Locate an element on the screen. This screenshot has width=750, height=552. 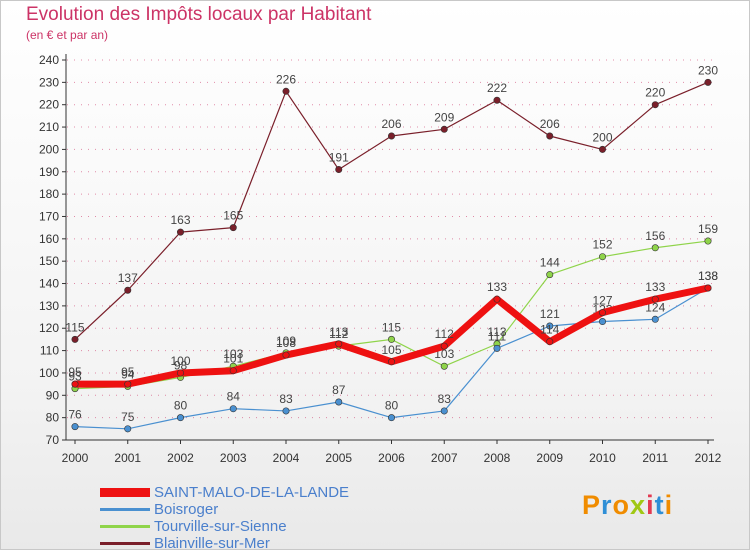
proxiti-logo: Proxiti is located at coordinates (627, 505).